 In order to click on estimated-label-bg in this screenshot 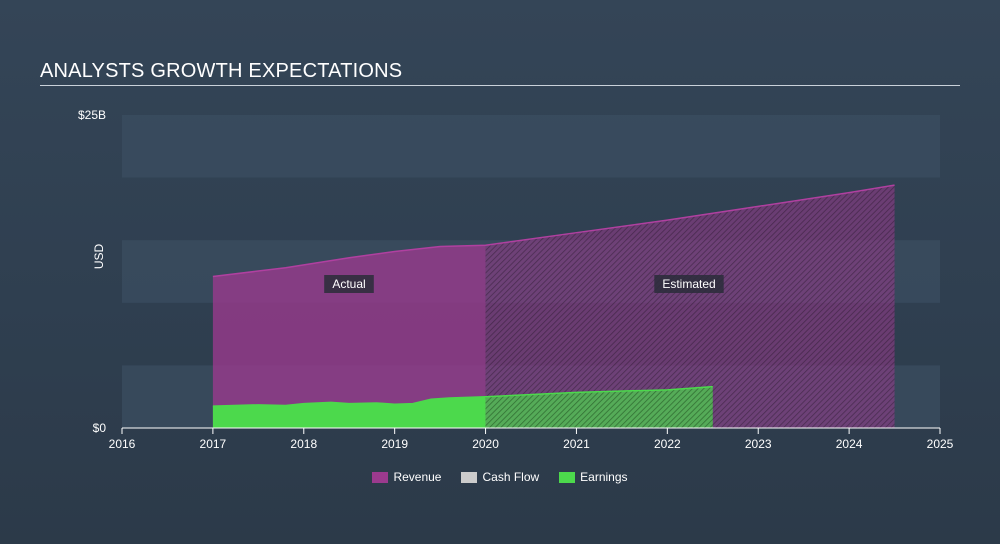, I will do `click(689, 284)`.